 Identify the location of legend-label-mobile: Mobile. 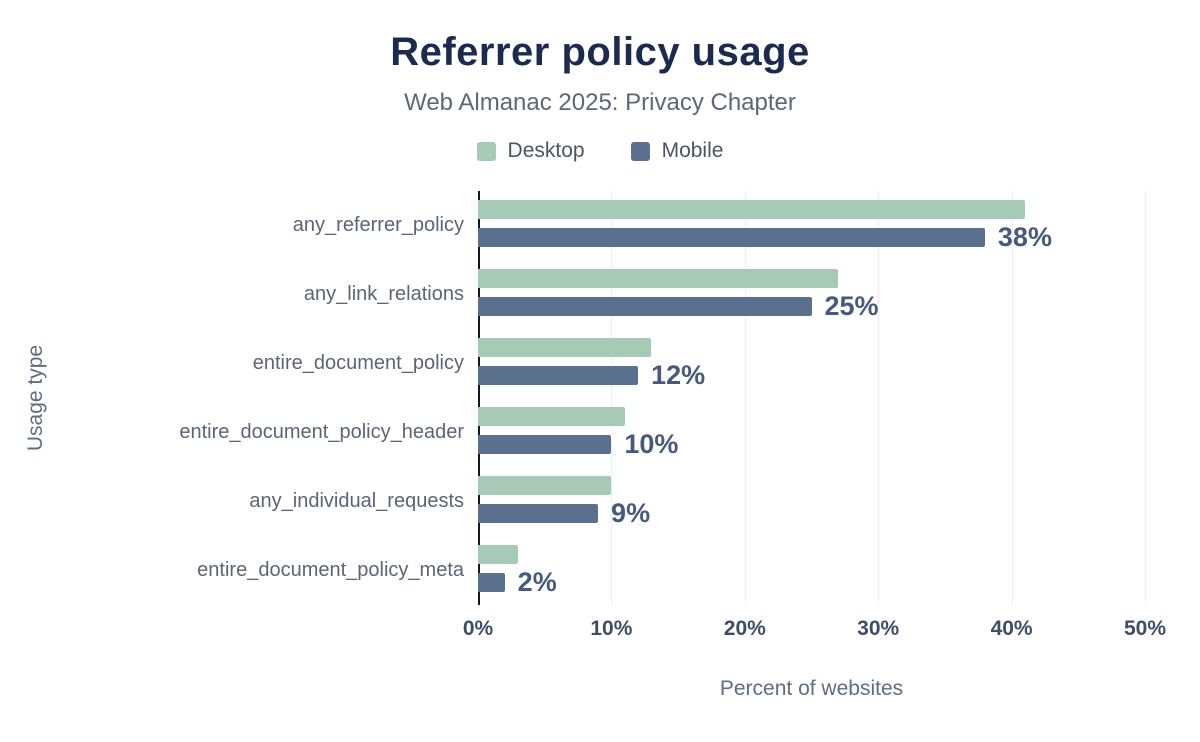
(692, 150).